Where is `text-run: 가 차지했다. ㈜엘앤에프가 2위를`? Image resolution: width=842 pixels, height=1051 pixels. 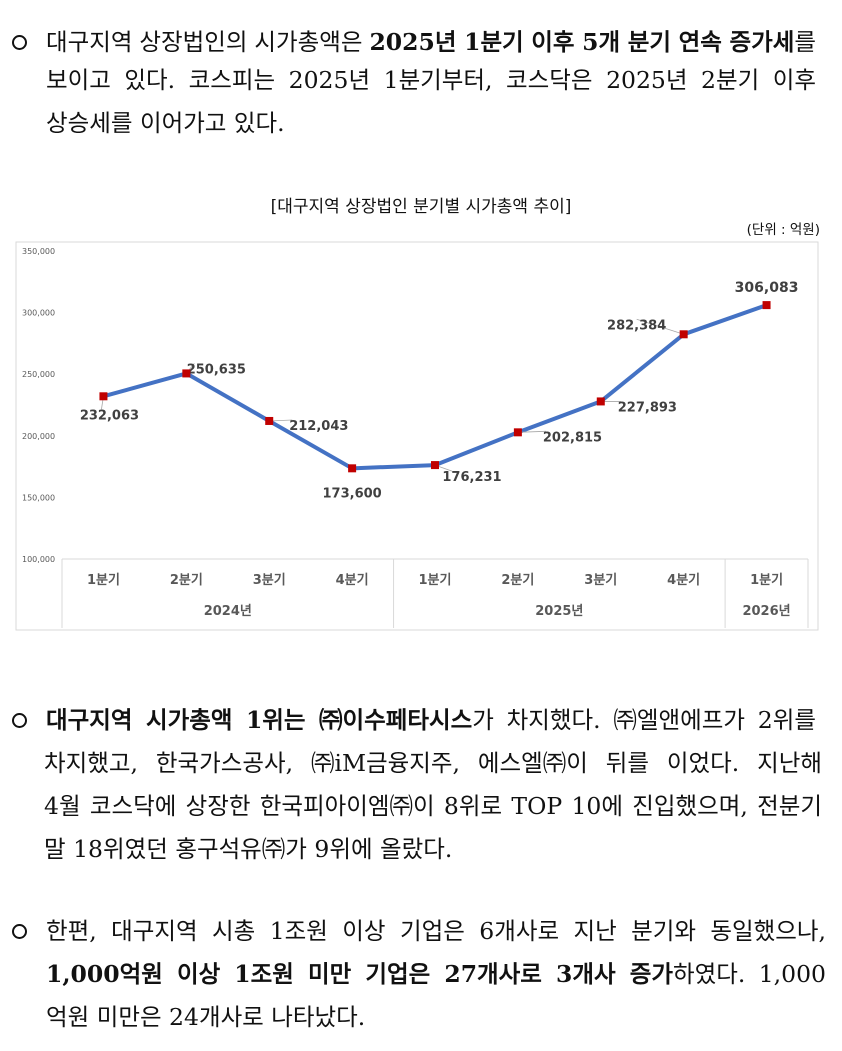
text-run: 가 차지했다. ㈜엘앤에프가 2위를 is located at coordinates (644, 720).